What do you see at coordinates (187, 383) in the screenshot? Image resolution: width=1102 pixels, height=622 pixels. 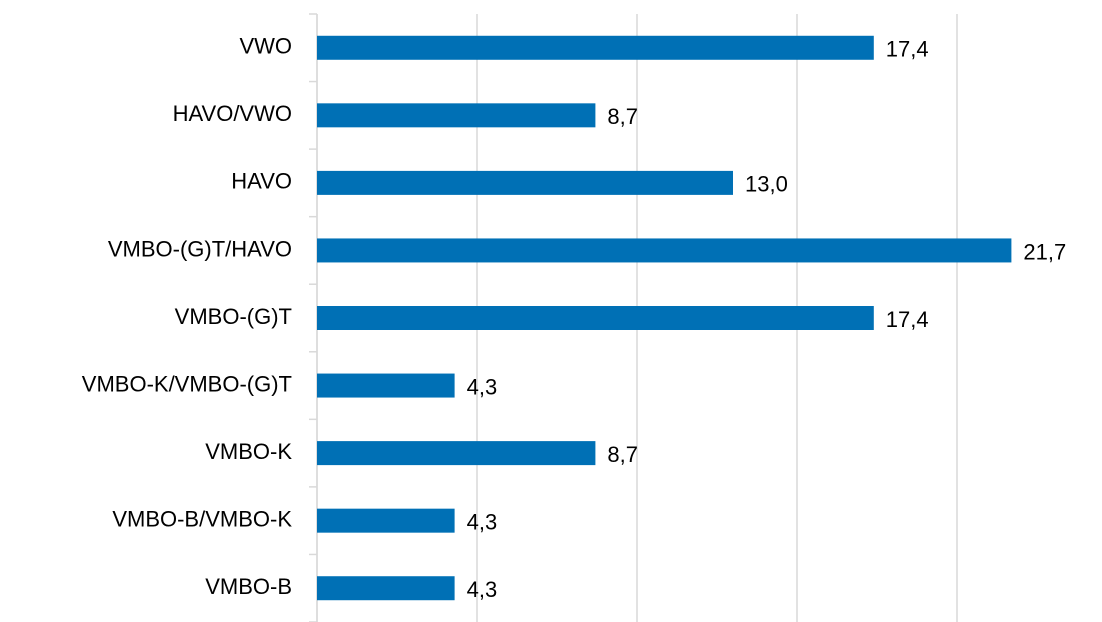 I see `y-tick-label: VMBO-K/VMBO-(G)T` at bounding box center [187, 383].